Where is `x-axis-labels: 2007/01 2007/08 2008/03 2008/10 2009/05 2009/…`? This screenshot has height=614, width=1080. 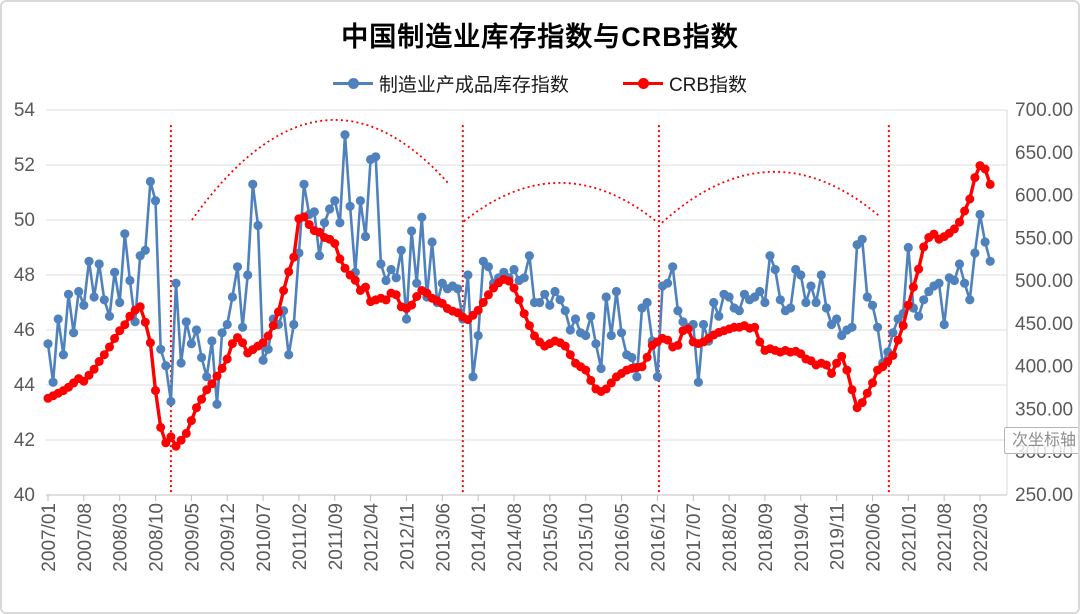 x-axis-labels: 2007/01 2007/08 2008/03 2008/10 2009/05 2009/… is located at coordinates (515, 533).